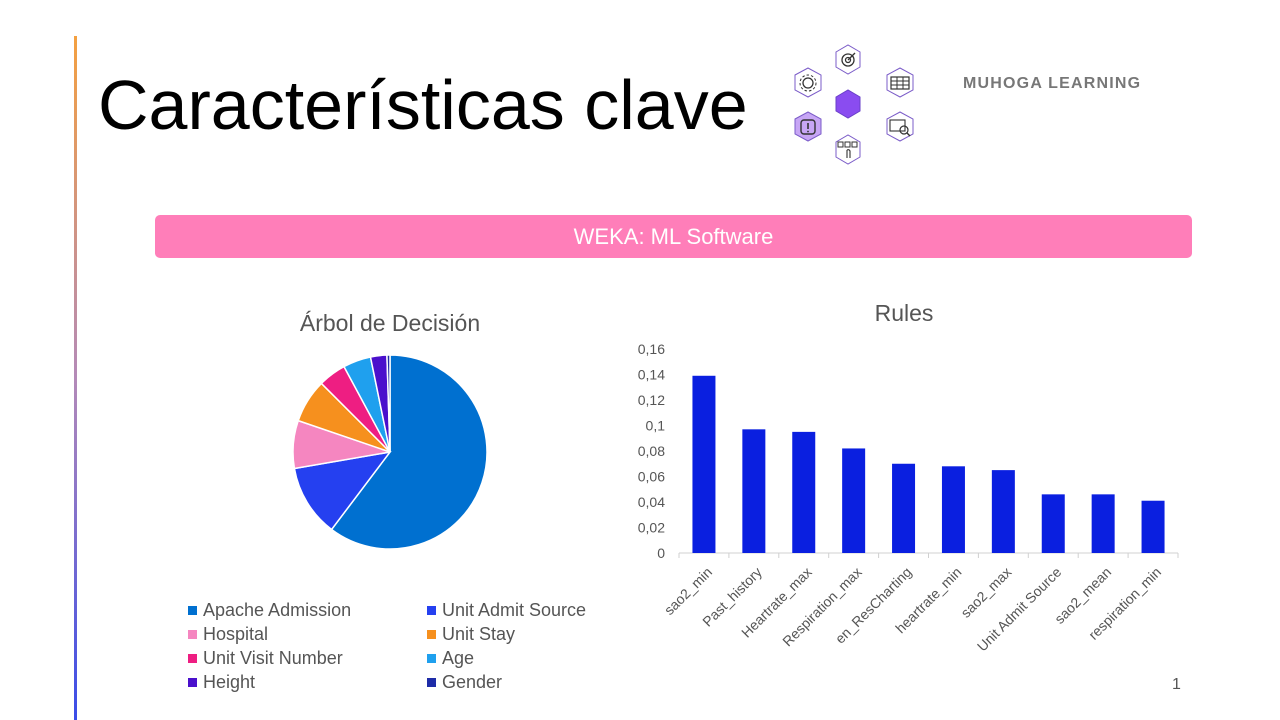  I want to click on y-tick-label: 0,1, so click(656, 426).